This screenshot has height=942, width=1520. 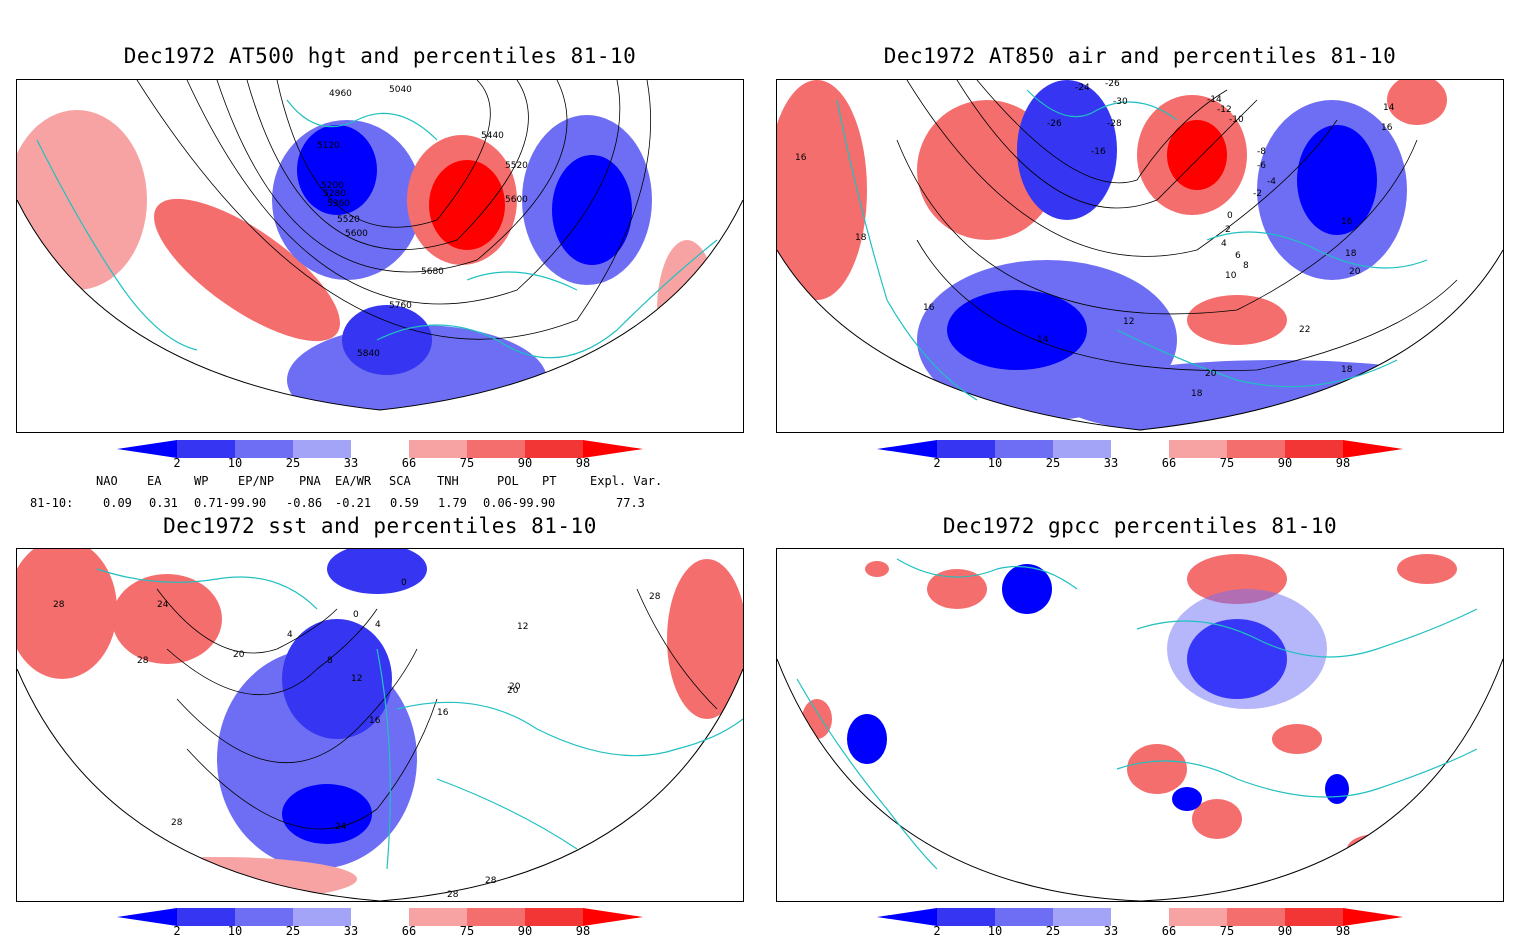 I want to click on row-label: 81-10:, so click(x=52, y=503).